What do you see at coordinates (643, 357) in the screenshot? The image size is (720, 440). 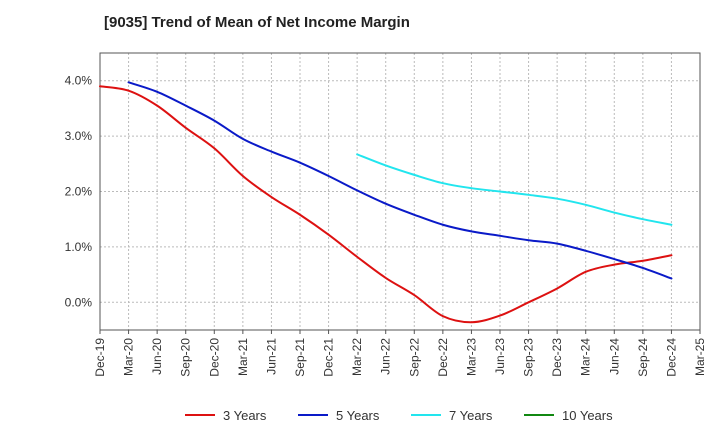 I see `x-tick-label: Sep-24` at bounding box center [643, 357].